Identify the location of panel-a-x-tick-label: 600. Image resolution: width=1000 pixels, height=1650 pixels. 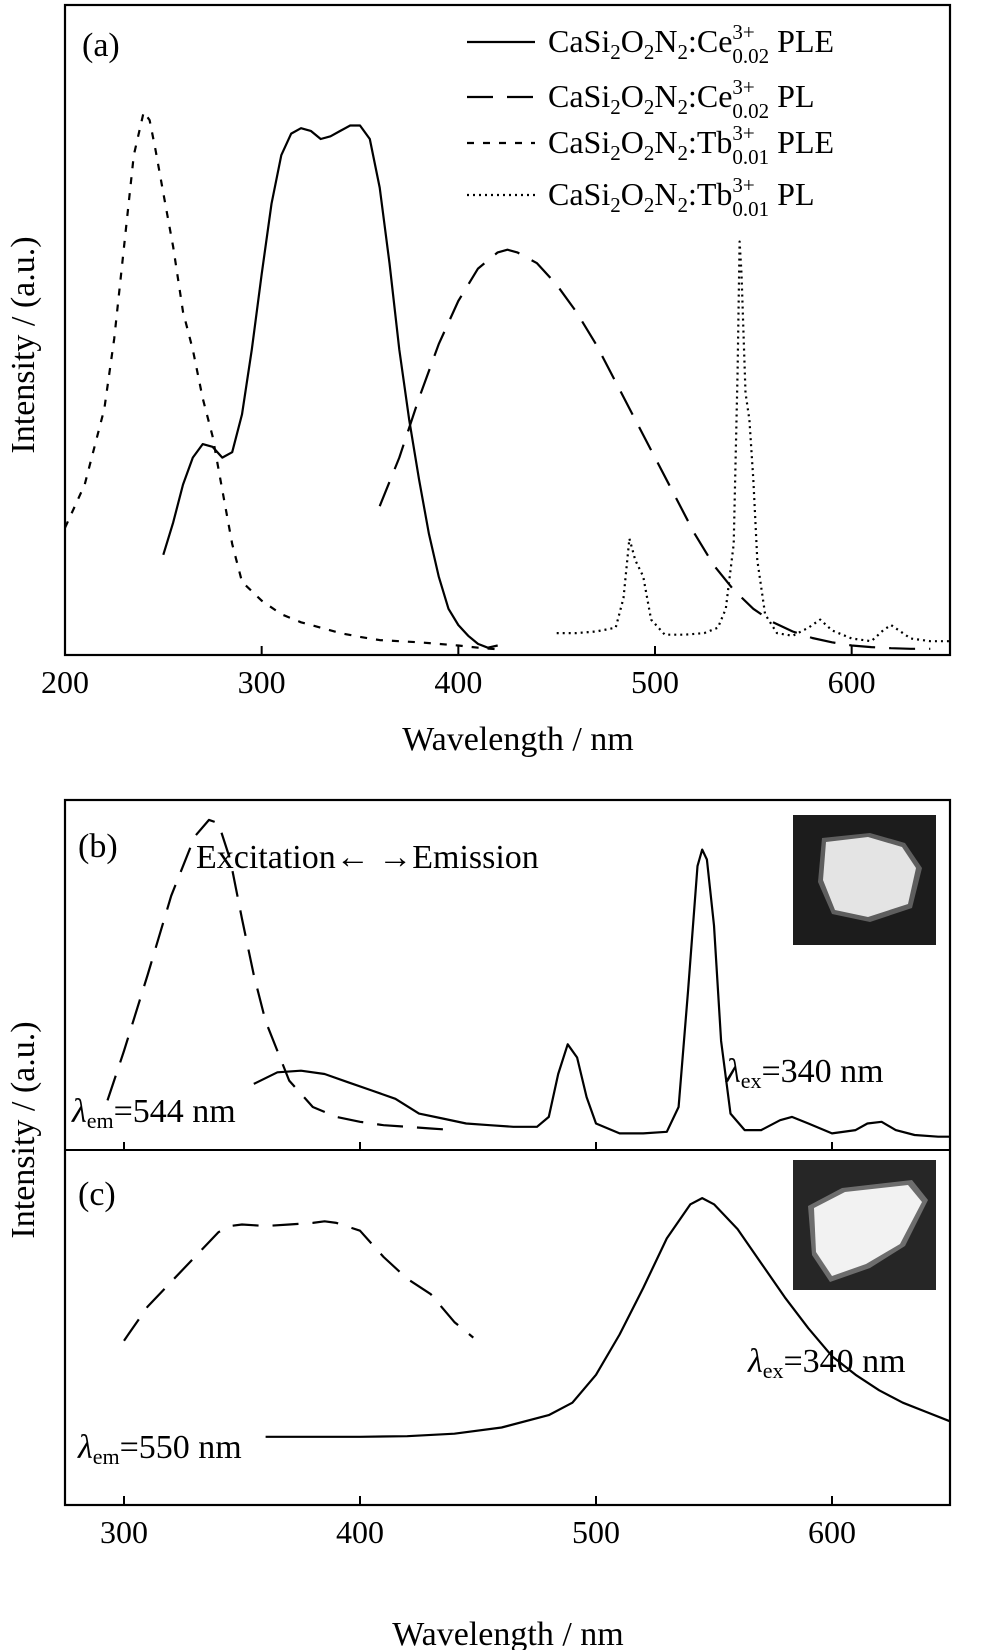
(852, 682).